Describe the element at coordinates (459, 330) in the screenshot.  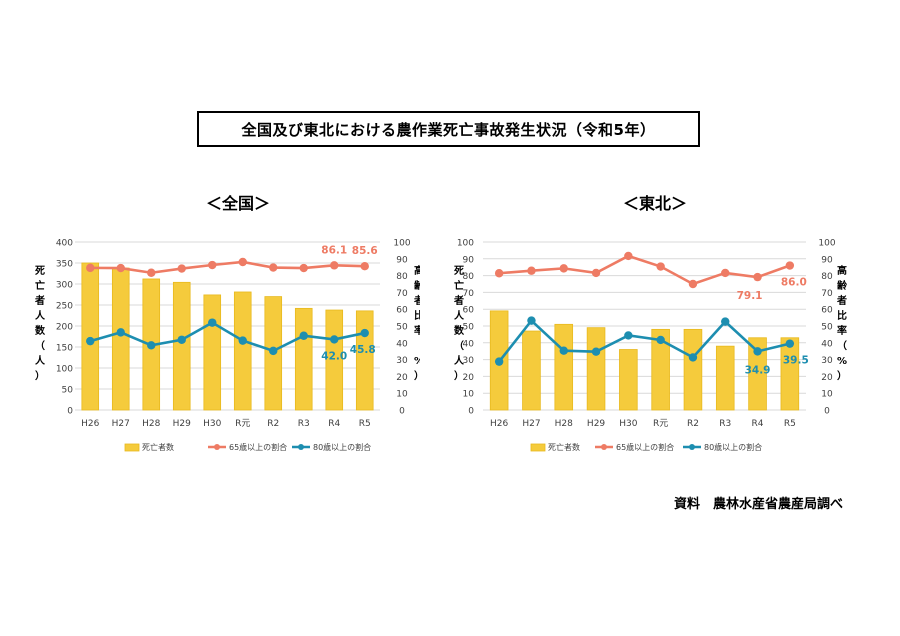
I see `y-left-axis-label: 数` at that location.